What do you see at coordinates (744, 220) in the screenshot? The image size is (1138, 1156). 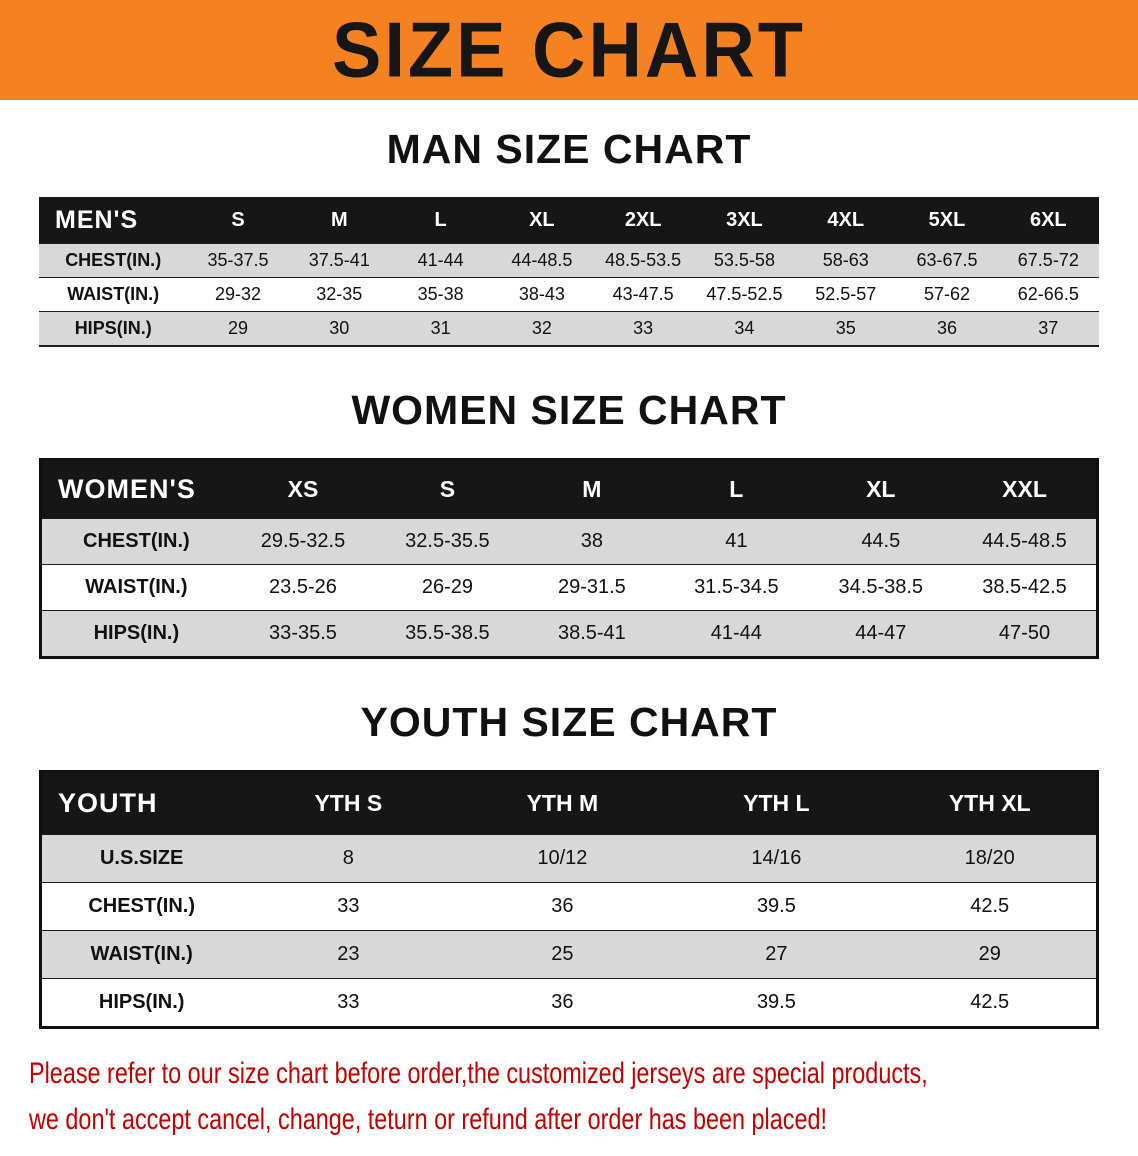 I see `size-header-cell: 3XL` at bounding box center [744, 220].